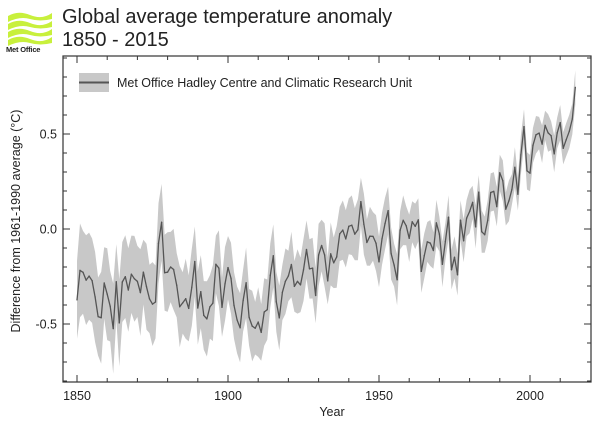  I want to click on met-office-logo, so click(30, 29).